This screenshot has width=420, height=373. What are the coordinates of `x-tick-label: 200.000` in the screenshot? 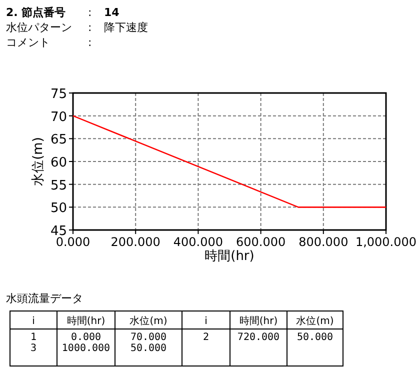 It's located at (135, 242).